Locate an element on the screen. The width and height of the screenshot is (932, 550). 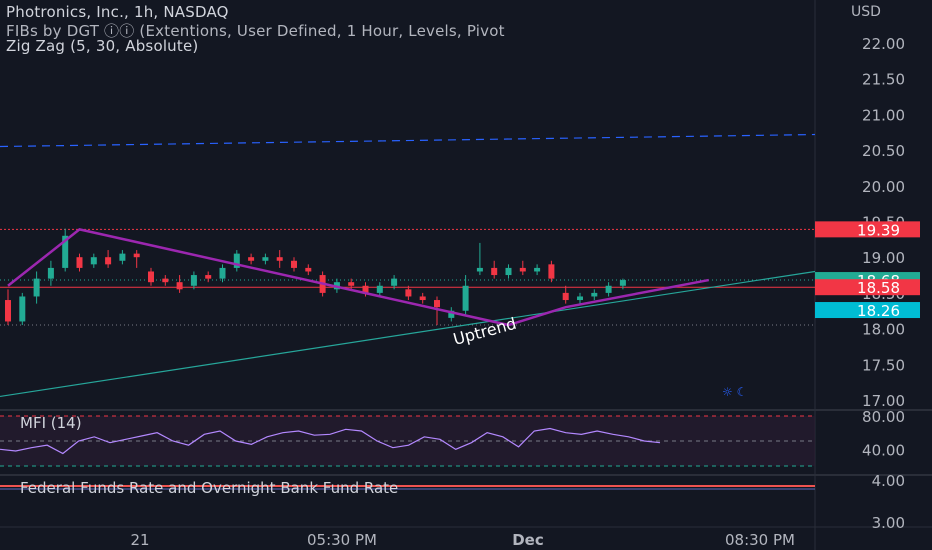
fed-tick-label: 3.00 is located at coordinates (888, 523).